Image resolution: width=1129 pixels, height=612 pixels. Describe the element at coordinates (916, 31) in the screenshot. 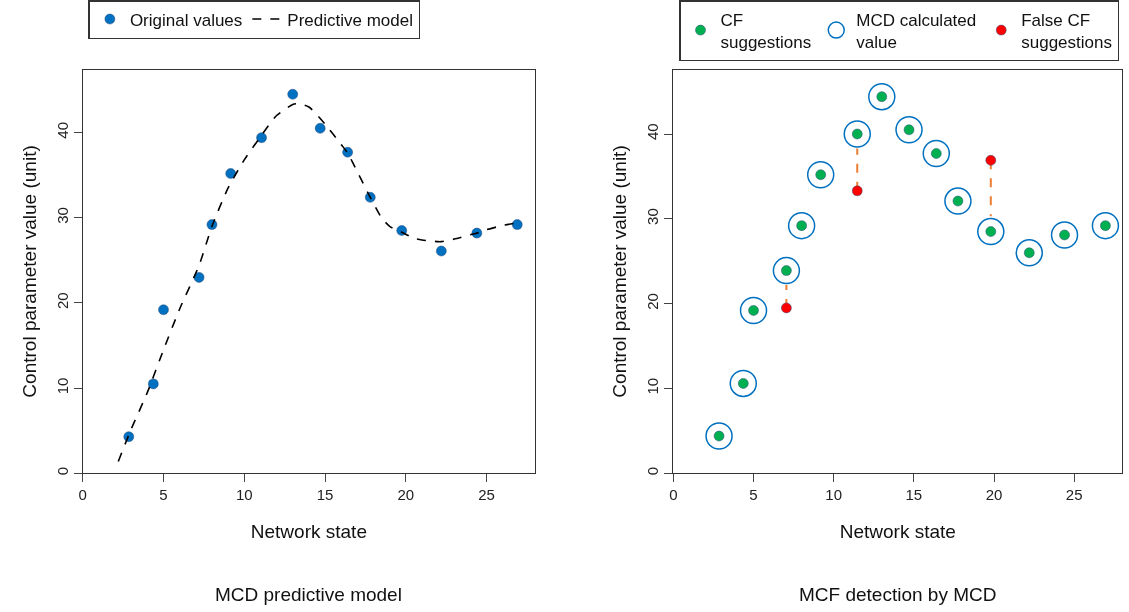

I see `legend-label: MCD calculated value` at that location.